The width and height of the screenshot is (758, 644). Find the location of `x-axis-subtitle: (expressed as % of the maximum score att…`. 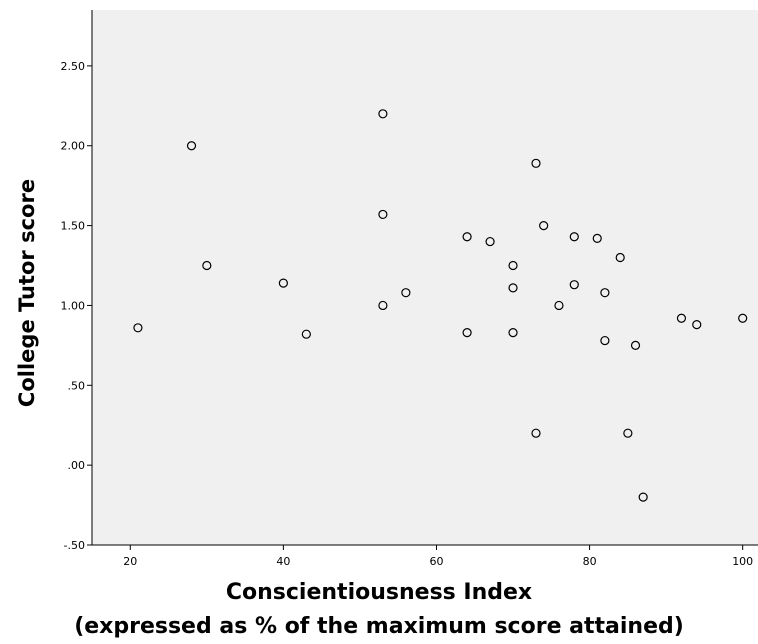

x-axis-subtitle: (expressed as % of the maximum score att… is located at coordinates (379, 626).